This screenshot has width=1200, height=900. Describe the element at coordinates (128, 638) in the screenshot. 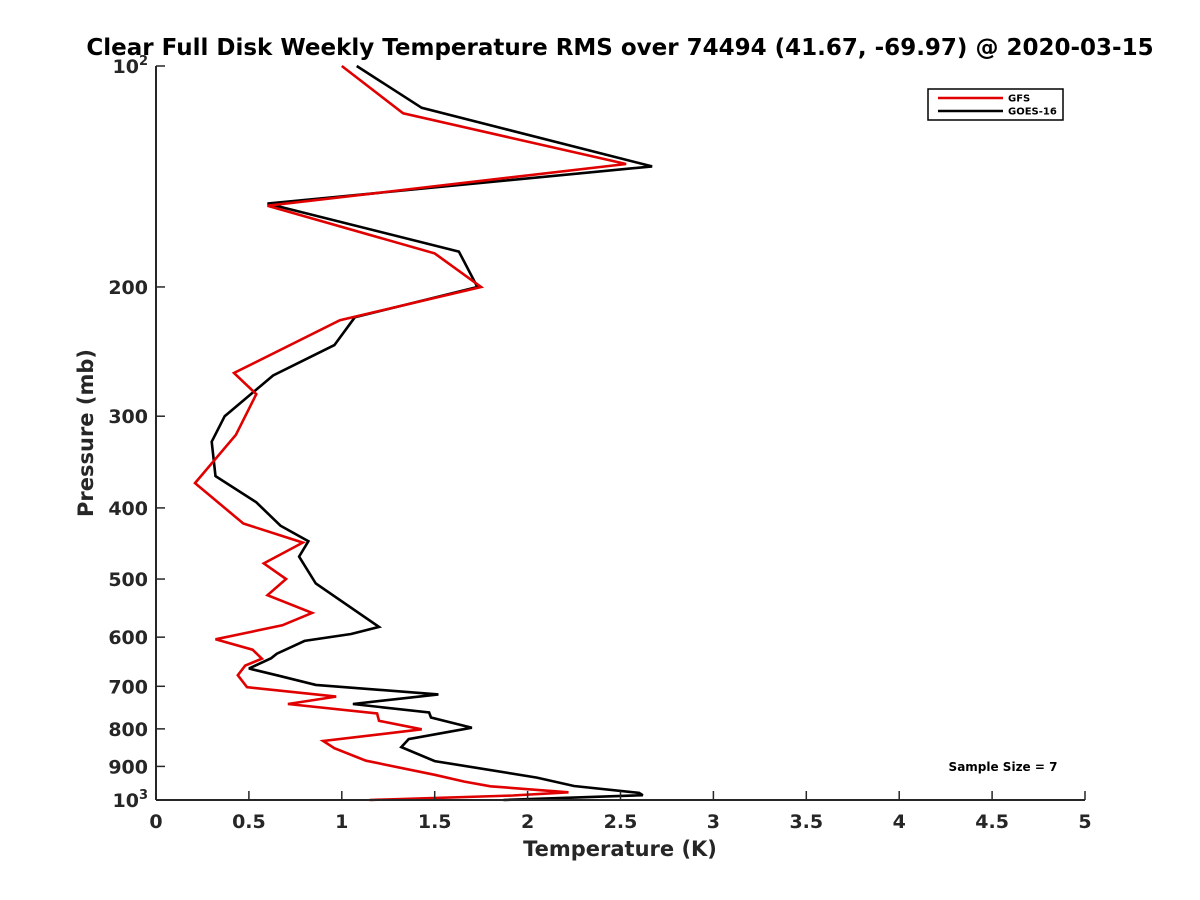

I see `y-tick-label: 600` at that location.